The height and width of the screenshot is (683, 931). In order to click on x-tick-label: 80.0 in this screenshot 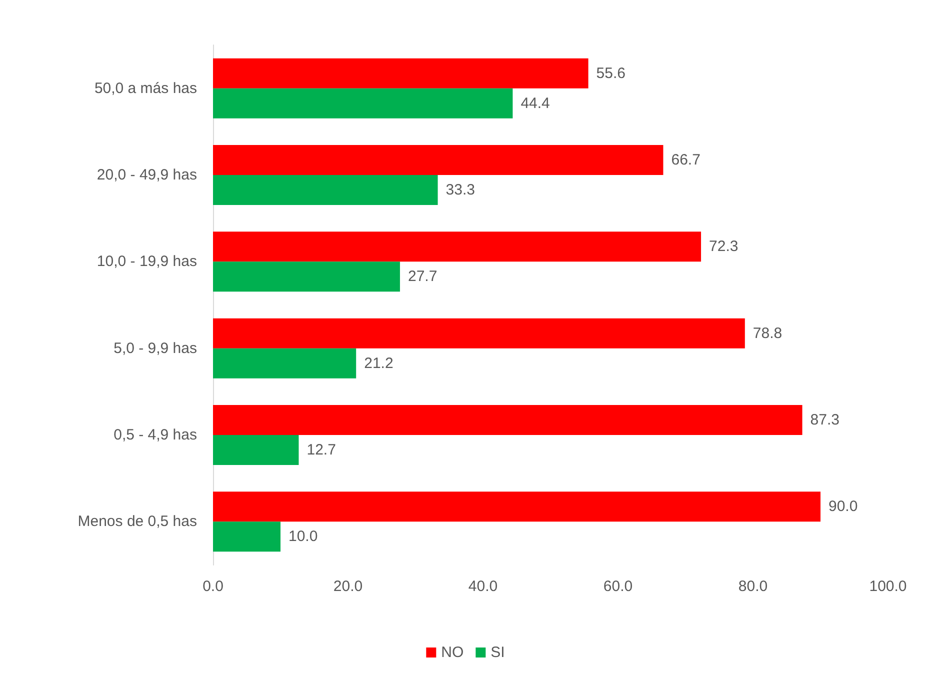, I will do `click(753, 586)`.